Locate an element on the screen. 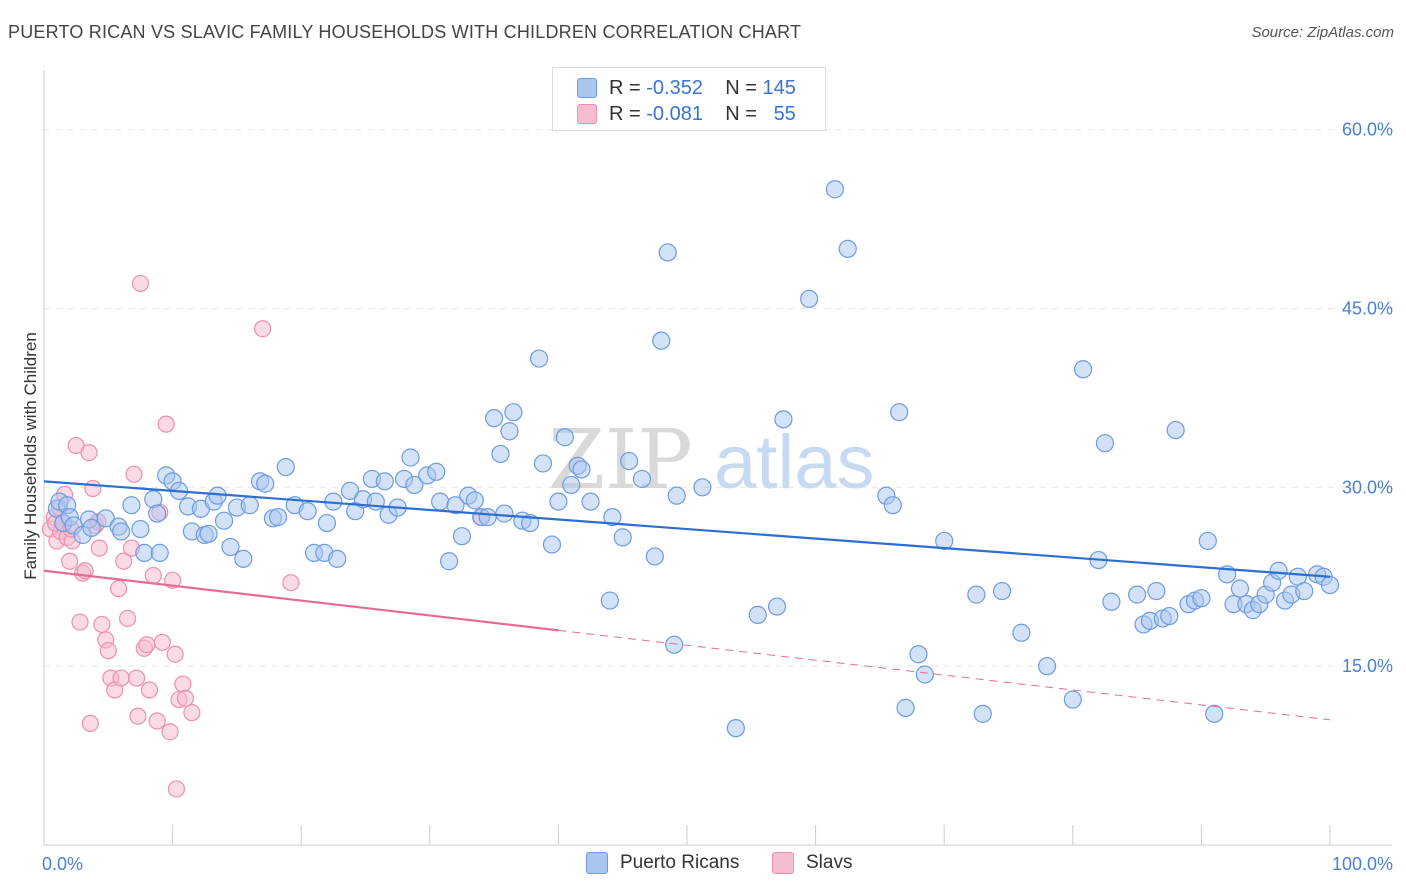 This screenshot has width=1406, height=892. legend-r-value: -0.081 is located at coordinates (674, 113).